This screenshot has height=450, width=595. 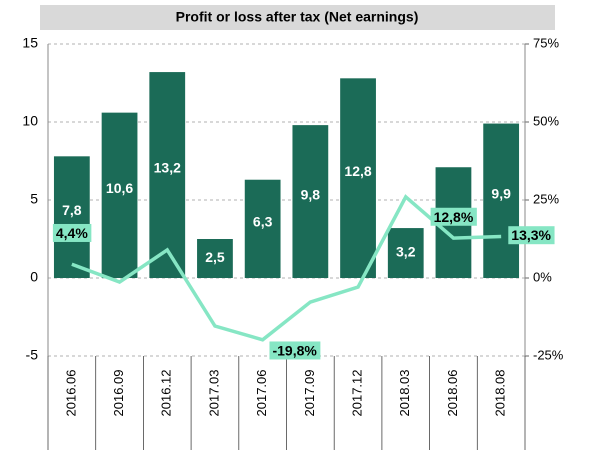 I want to click on y-tick-label: -5, so click(x=32, y=355).